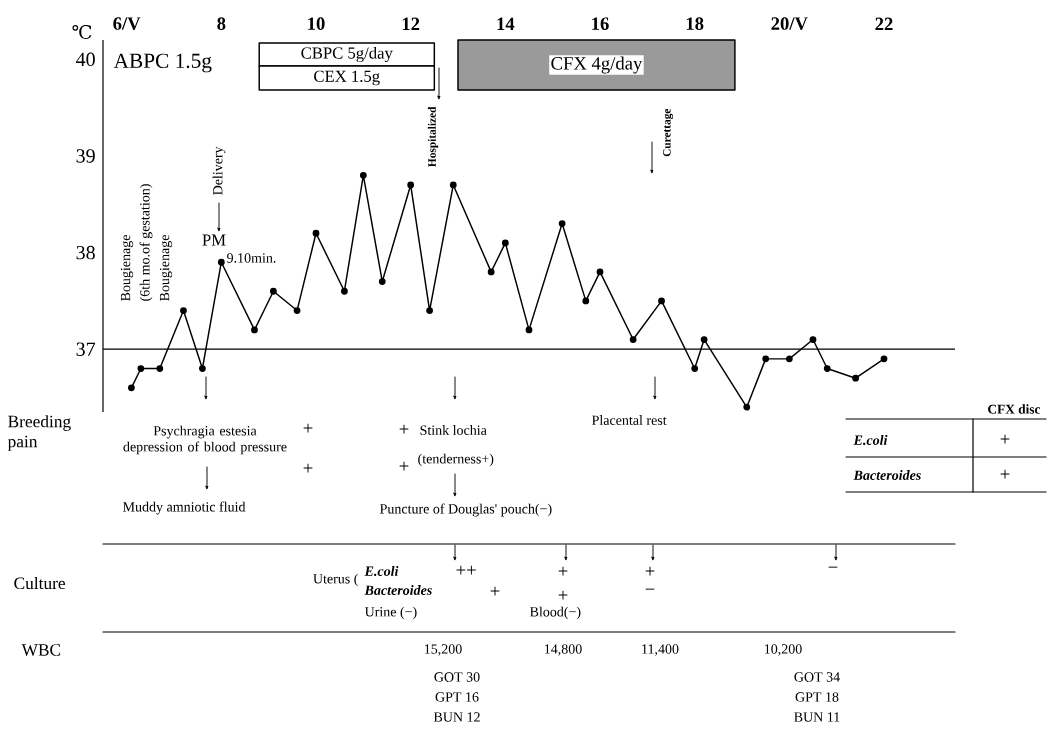  I want to click on text: Puncture of Douglas' pouch(−), so click(466, 510).